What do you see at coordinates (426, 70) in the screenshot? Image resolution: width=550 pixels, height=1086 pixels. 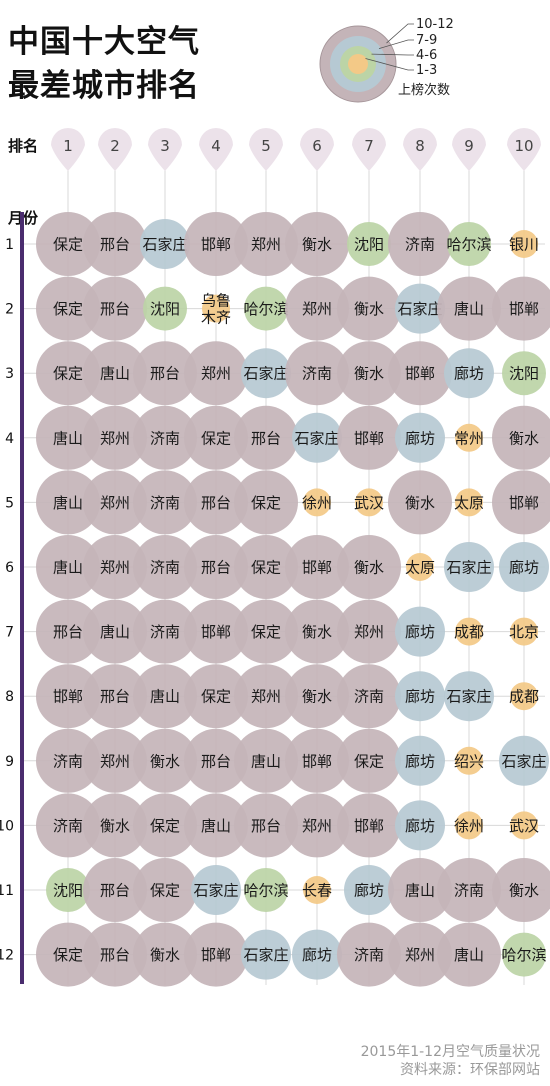 I see `legend-item-label: 1-3` at bounding box center [426, 70].